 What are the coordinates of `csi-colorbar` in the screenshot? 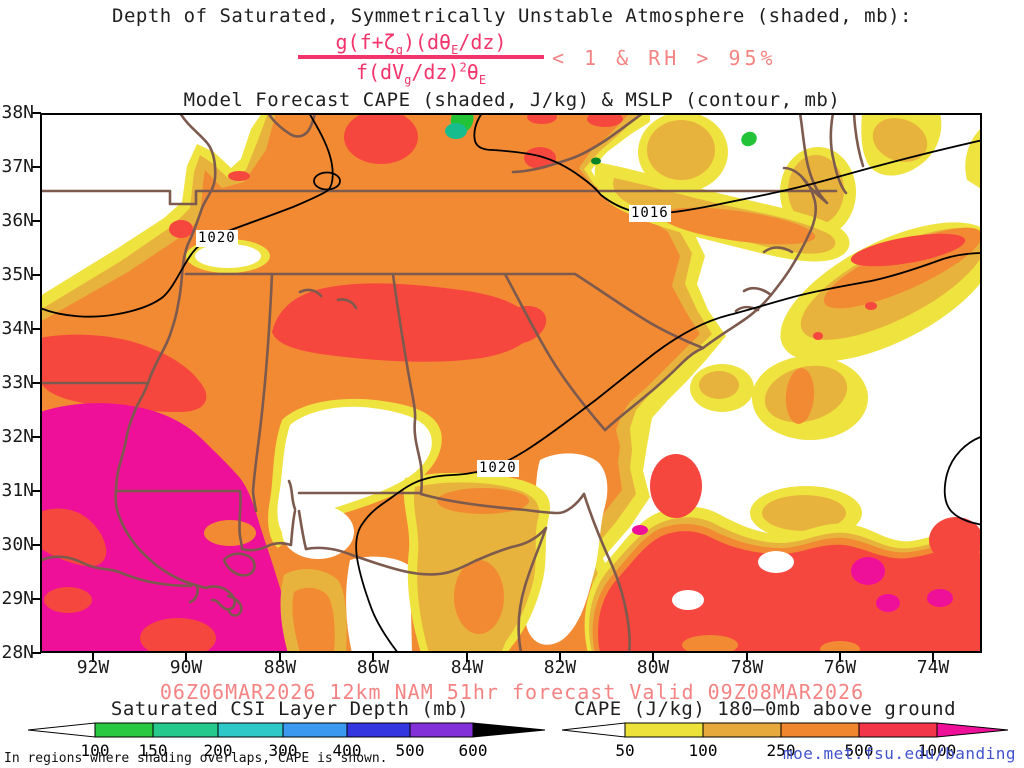 It's located at (286, 730).